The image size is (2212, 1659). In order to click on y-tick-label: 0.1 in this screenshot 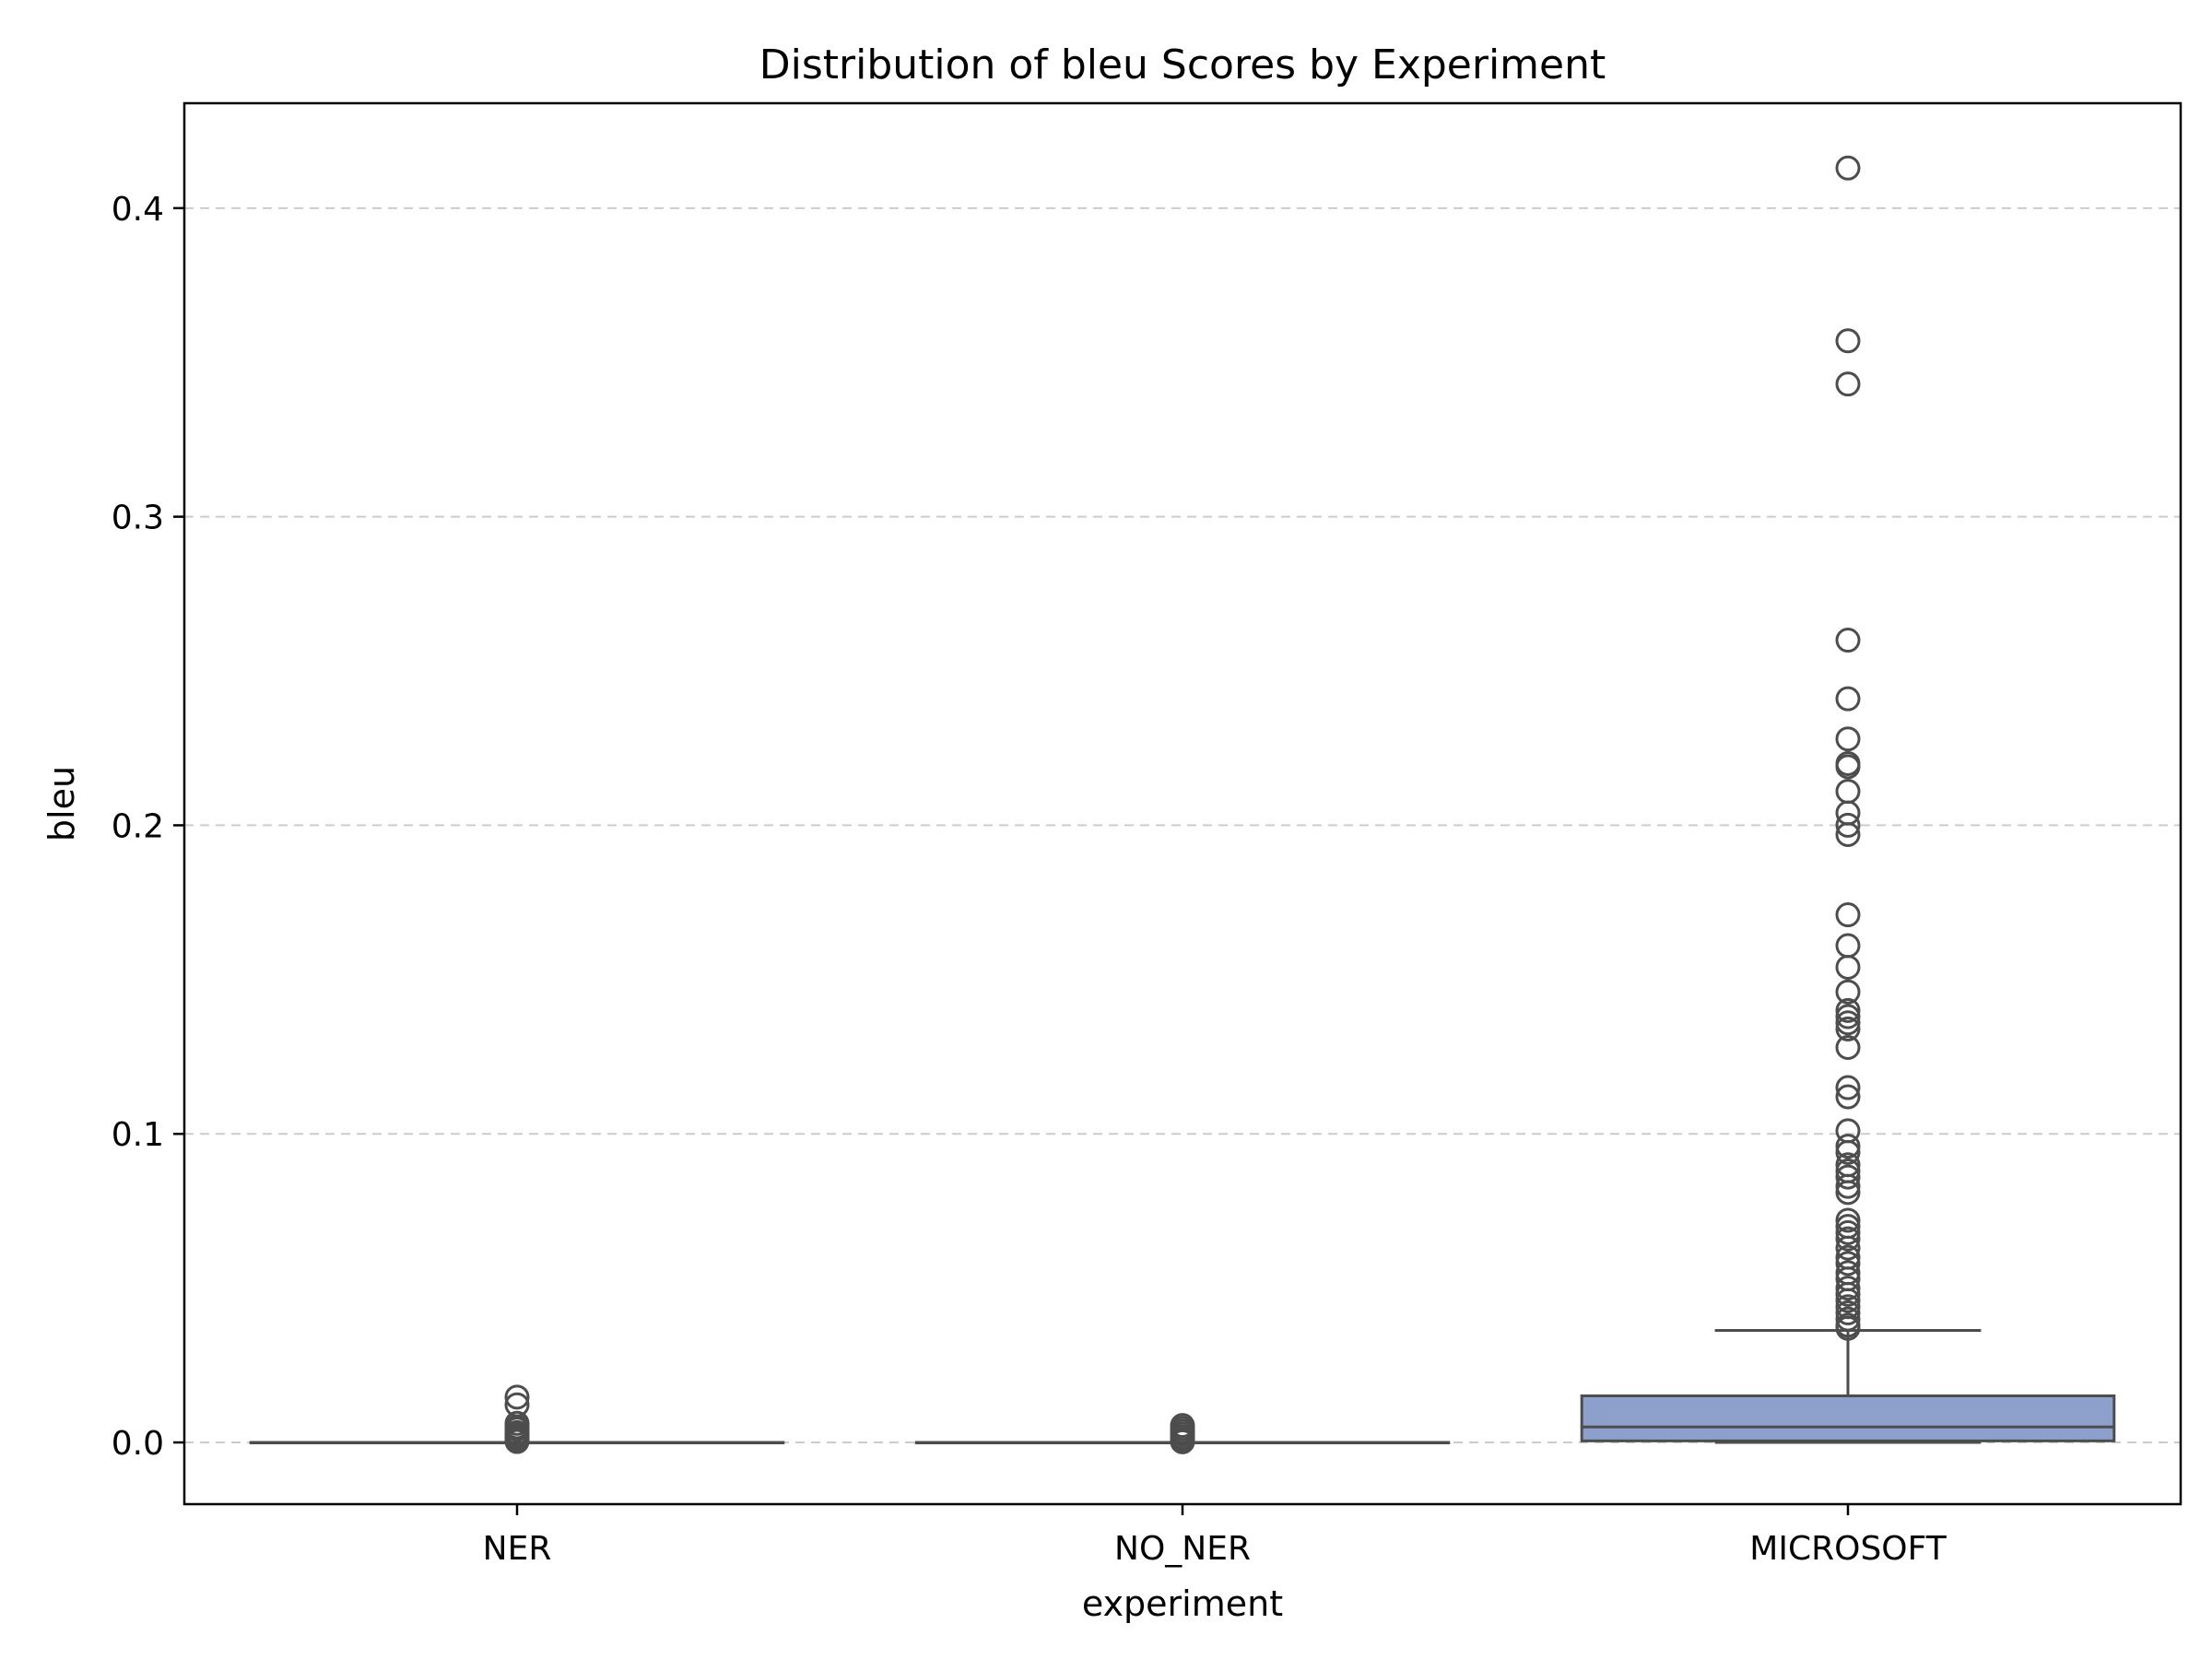, I will do `click(138, 1135)`.